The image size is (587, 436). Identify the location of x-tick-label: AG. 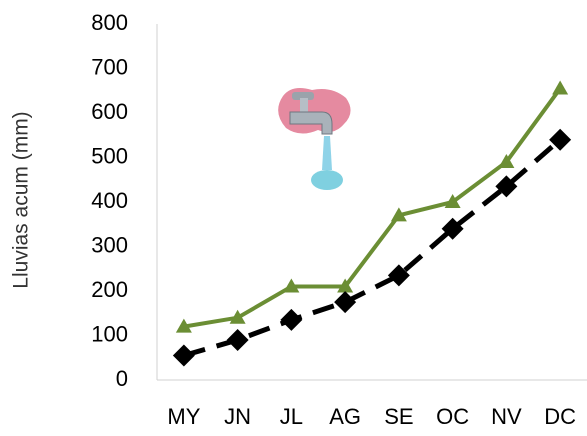
(345, 416).